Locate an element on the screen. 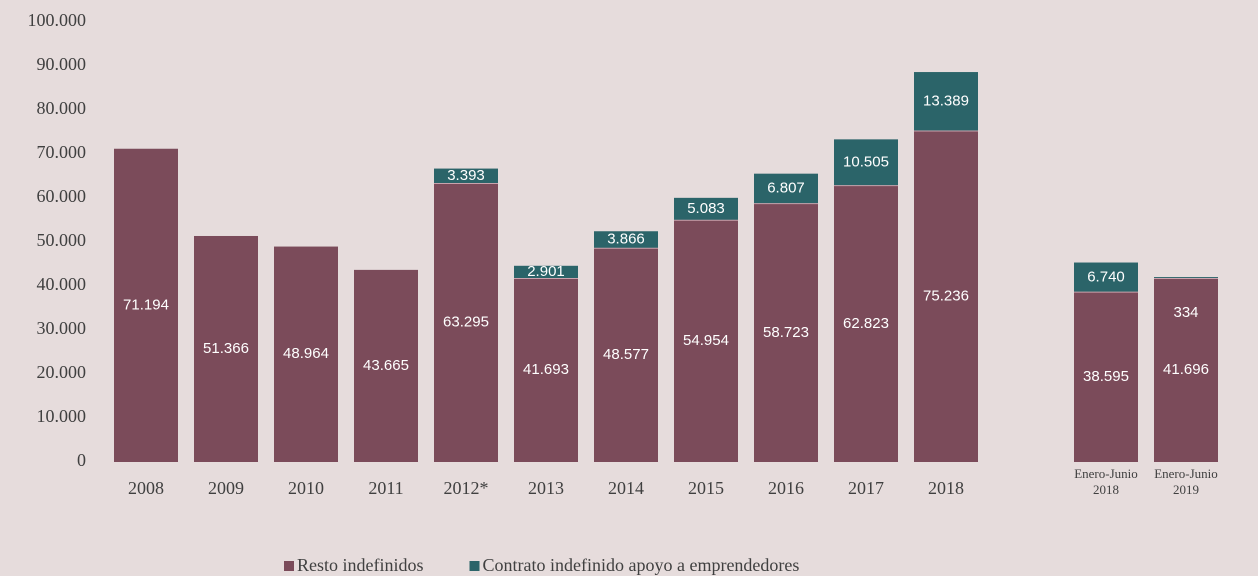 The image size is (1258, 576). data-label: 51.366 is located at coordinates (226, 348).